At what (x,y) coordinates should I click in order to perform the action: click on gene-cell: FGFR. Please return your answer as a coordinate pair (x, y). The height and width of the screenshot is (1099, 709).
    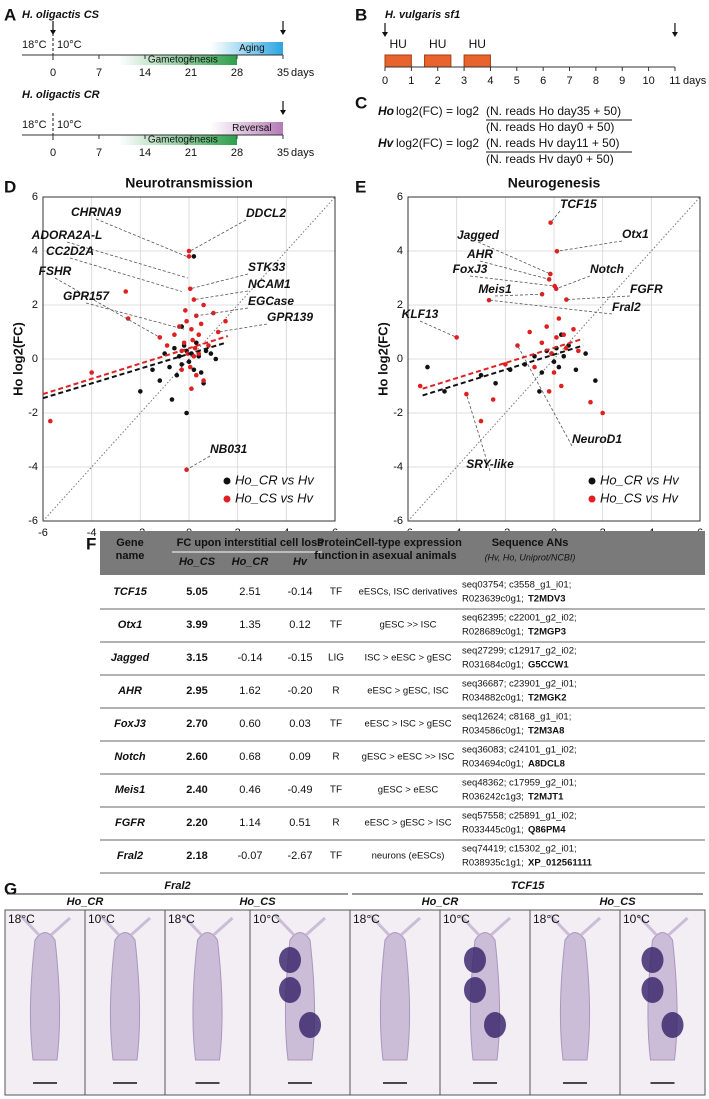
    Looking at the image, I should click on (130, 823).